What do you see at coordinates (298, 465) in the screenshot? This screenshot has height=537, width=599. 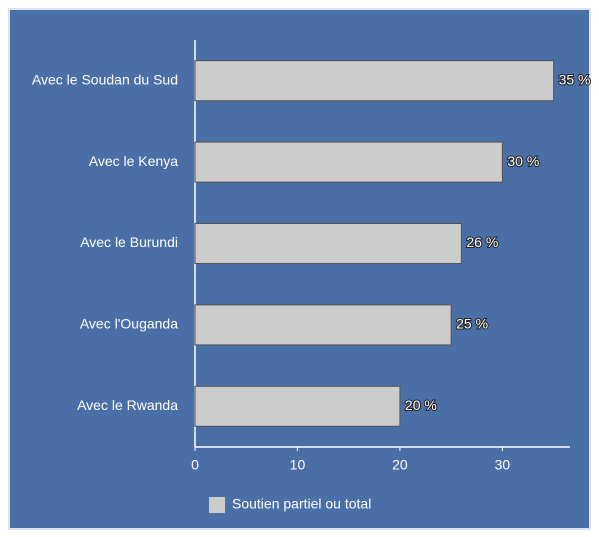 I see `x-tick-label: 10` at bounding box center [298, 465].